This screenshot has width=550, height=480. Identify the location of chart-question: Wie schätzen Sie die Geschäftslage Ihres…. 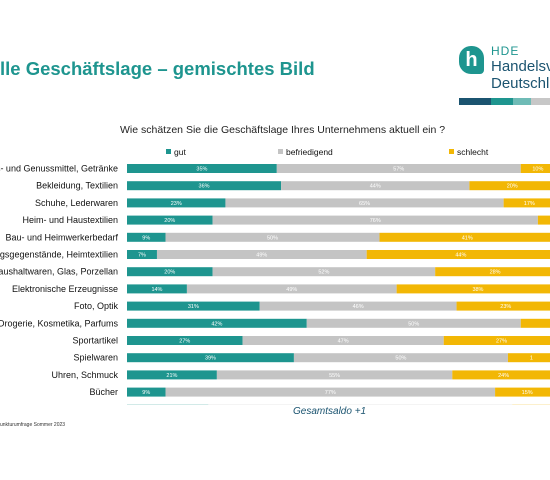
(283, 130).